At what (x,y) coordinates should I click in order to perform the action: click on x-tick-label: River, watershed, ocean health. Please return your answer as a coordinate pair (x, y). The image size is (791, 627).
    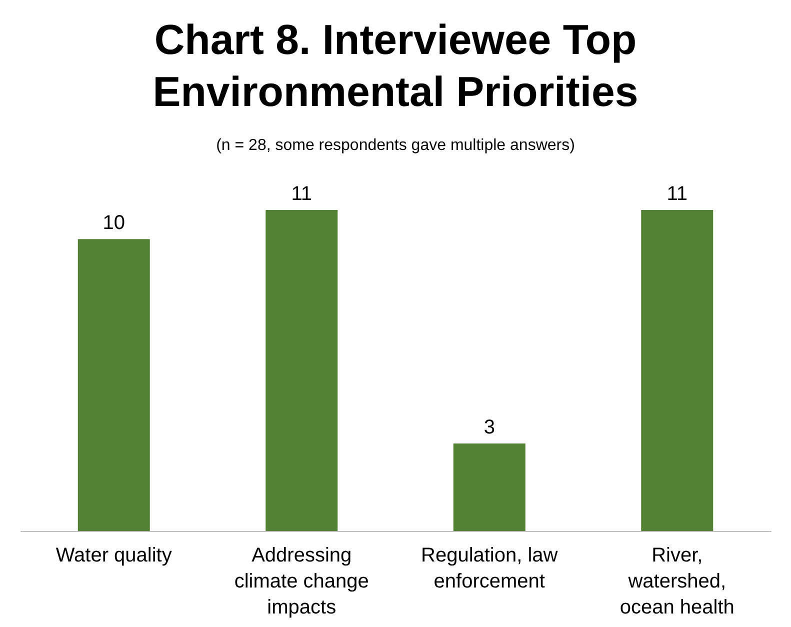
    Looking at the image, I should click on (677, 581).